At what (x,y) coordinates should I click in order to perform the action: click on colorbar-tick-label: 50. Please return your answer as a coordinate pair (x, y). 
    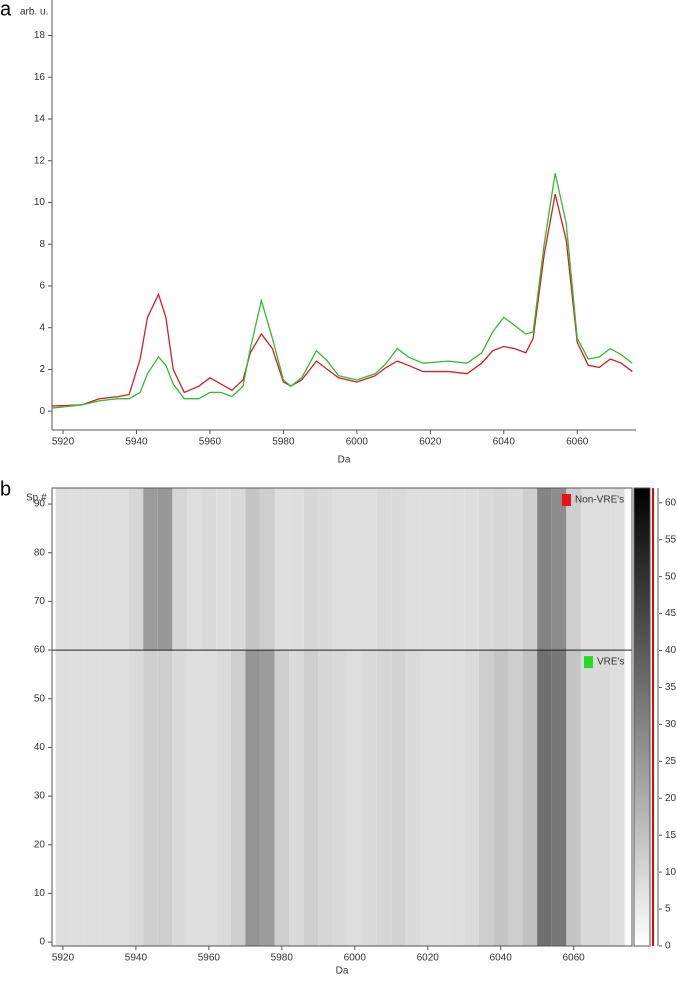
    Looking at the image, I should click on (671, 576).